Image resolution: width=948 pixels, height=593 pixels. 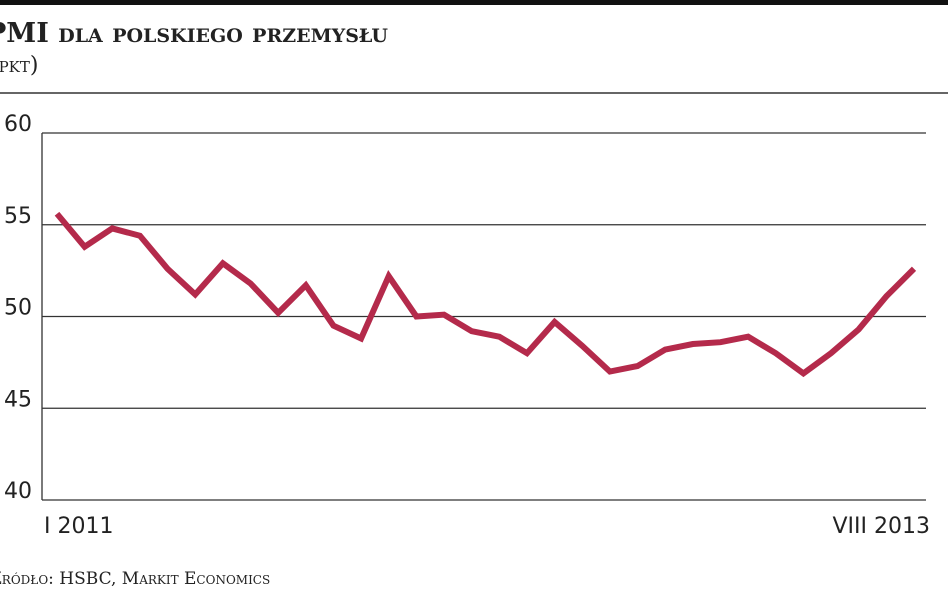 I want to click on chart-title: PMI dla polskiego przemysłu, so click(x=194, y=33).